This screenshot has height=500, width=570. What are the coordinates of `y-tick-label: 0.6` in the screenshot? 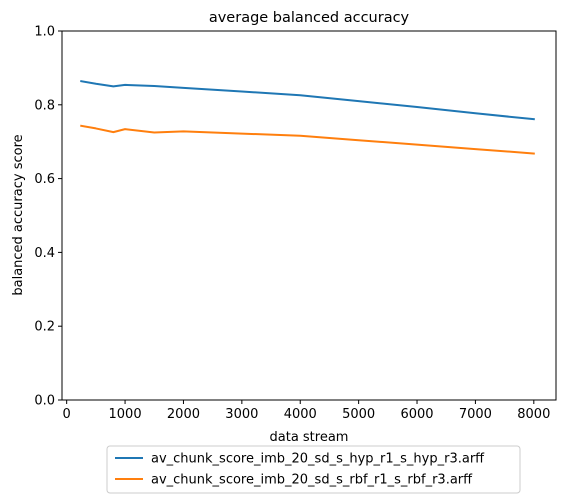 It's located at (44, 179).